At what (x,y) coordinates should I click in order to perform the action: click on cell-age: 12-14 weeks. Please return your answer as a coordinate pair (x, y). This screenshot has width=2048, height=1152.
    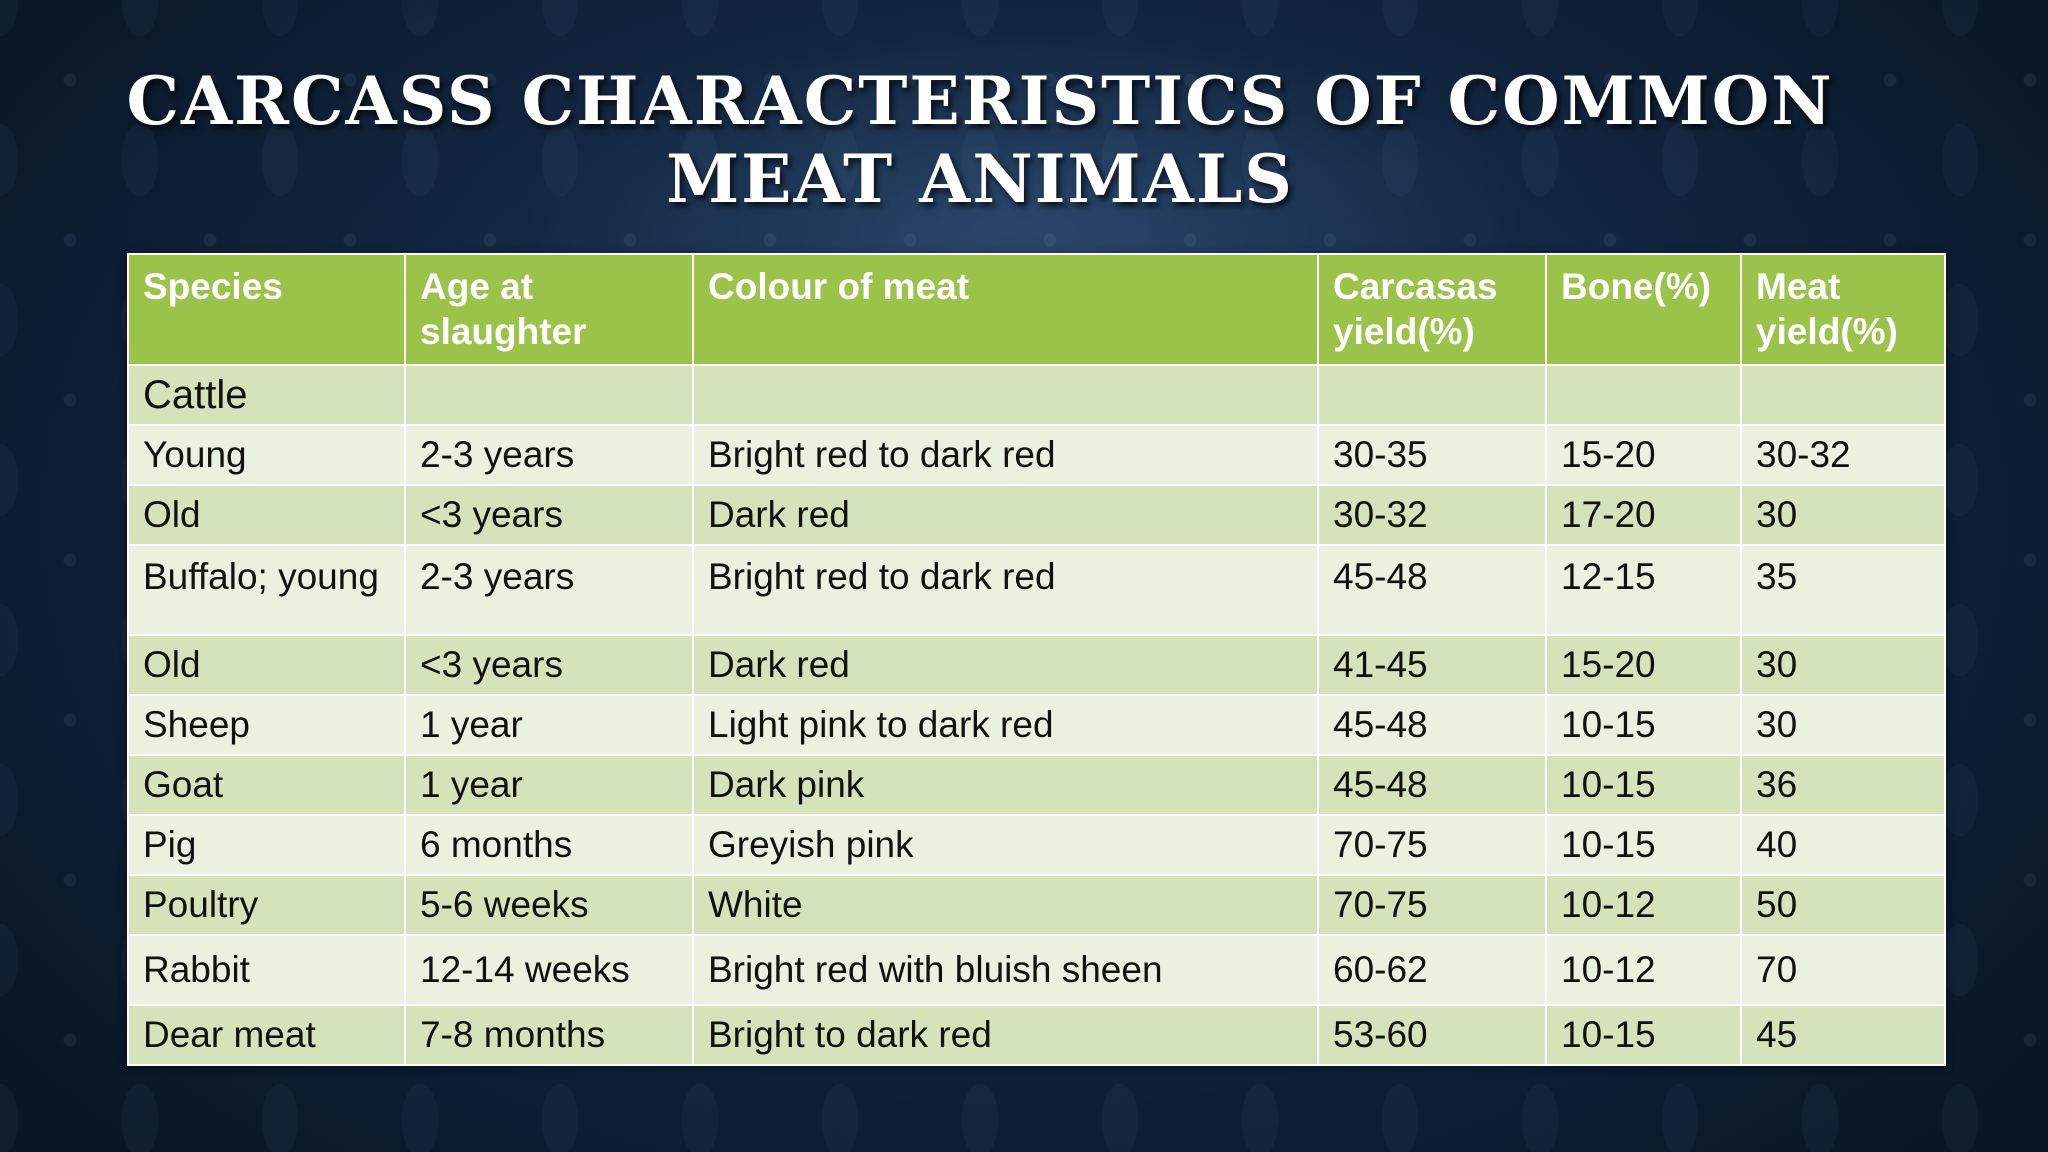
    Looking at the image, I should click on (549, 970).